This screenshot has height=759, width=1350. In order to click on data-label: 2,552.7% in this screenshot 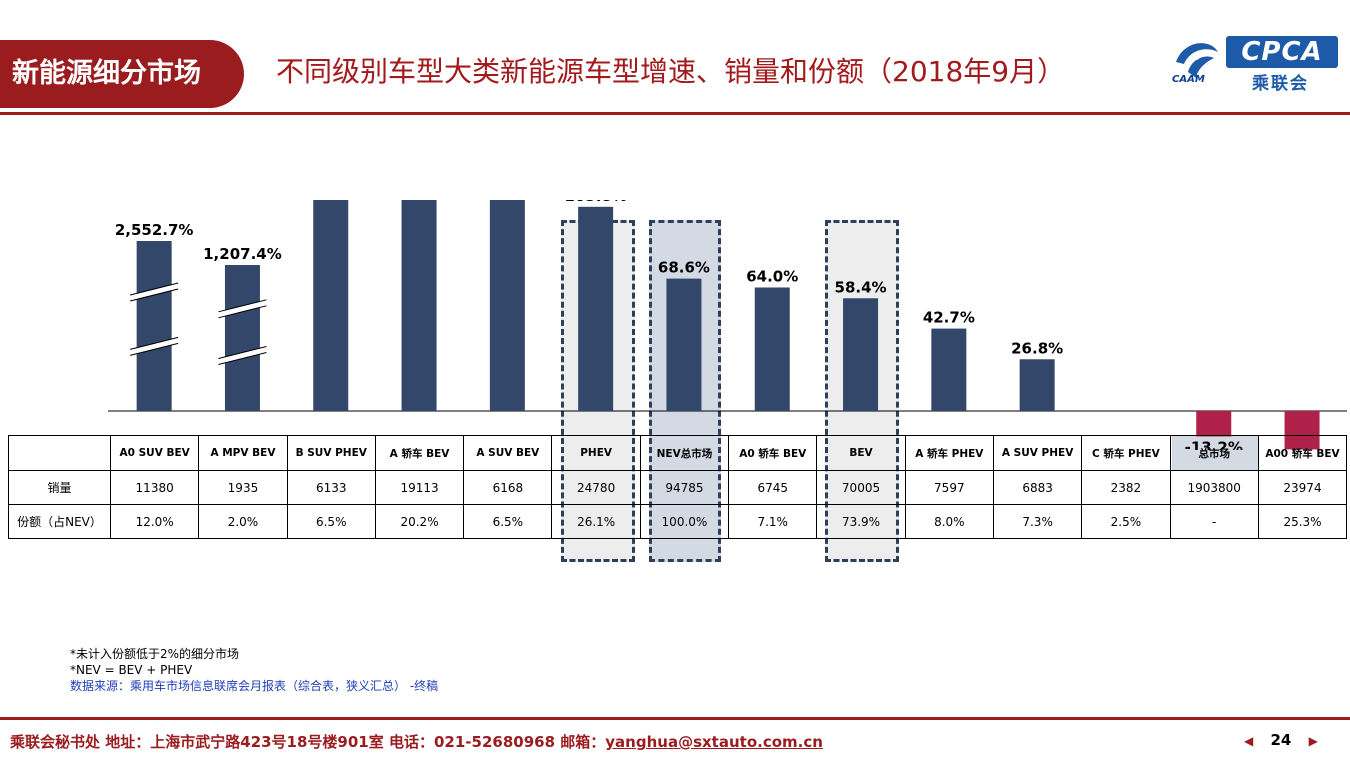, I will do `click(154, 230)`.